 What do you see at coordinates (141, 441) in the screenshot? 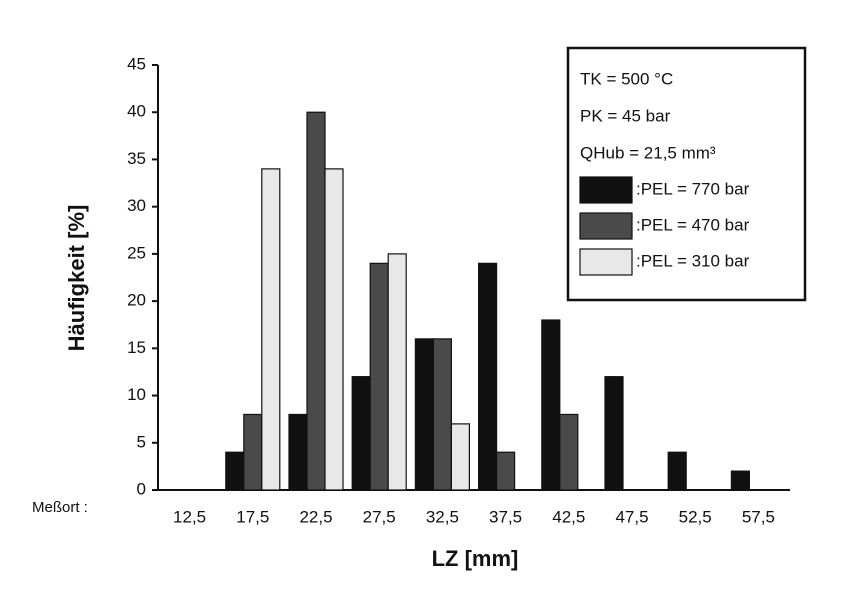
I see `y-tick-label: 5` at bounding box center [141, 441].